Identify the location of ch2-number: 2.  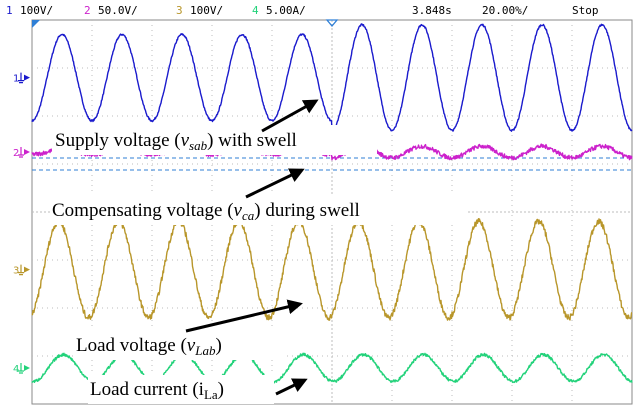
(87, 10).